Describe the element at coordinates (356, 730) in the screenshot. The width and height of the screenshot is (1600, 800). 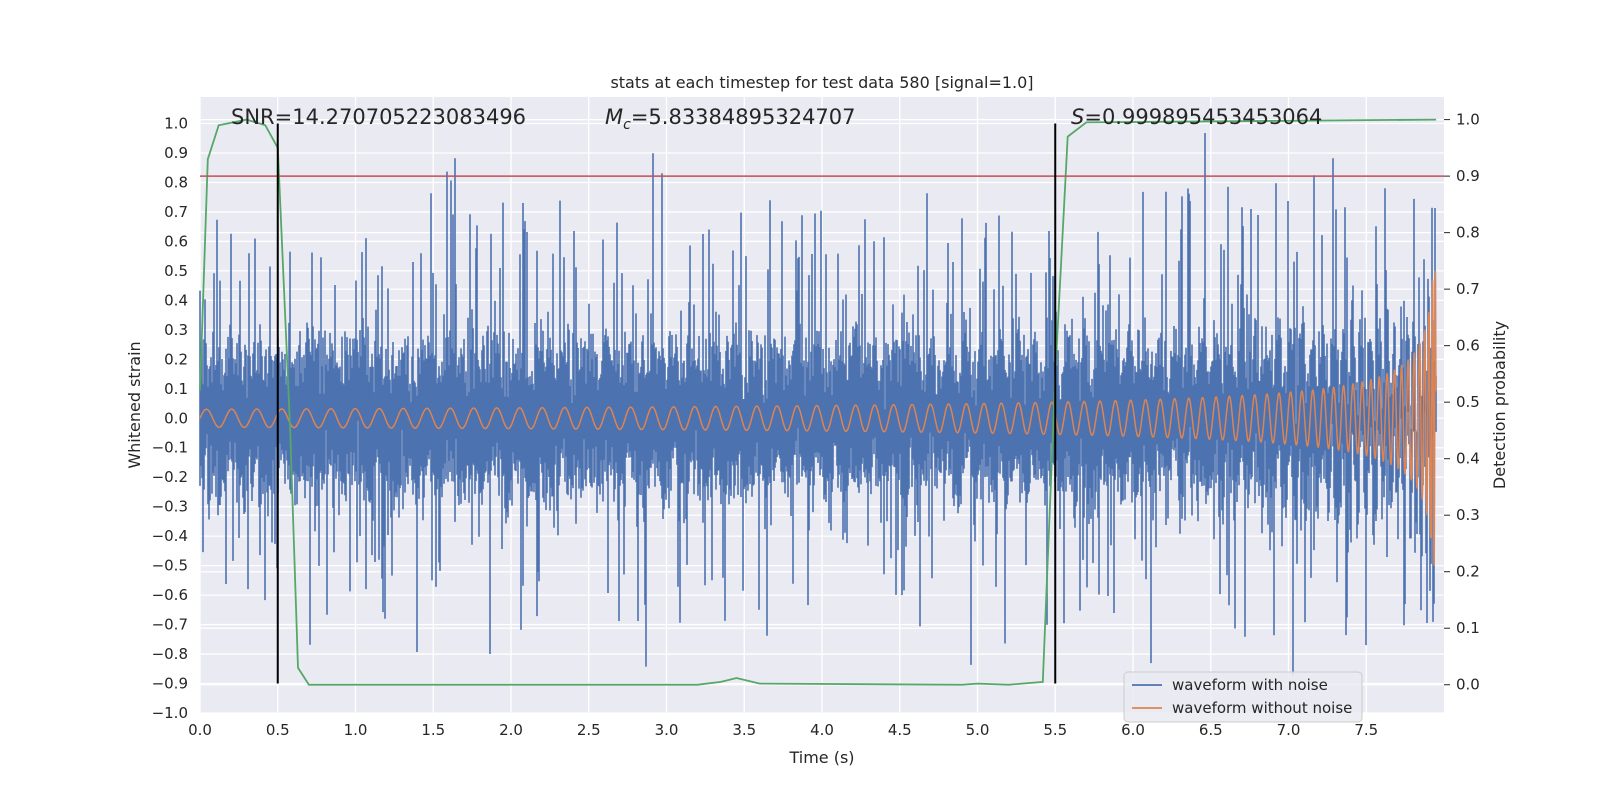
I see `x-tick-label: 1.0` at that location.